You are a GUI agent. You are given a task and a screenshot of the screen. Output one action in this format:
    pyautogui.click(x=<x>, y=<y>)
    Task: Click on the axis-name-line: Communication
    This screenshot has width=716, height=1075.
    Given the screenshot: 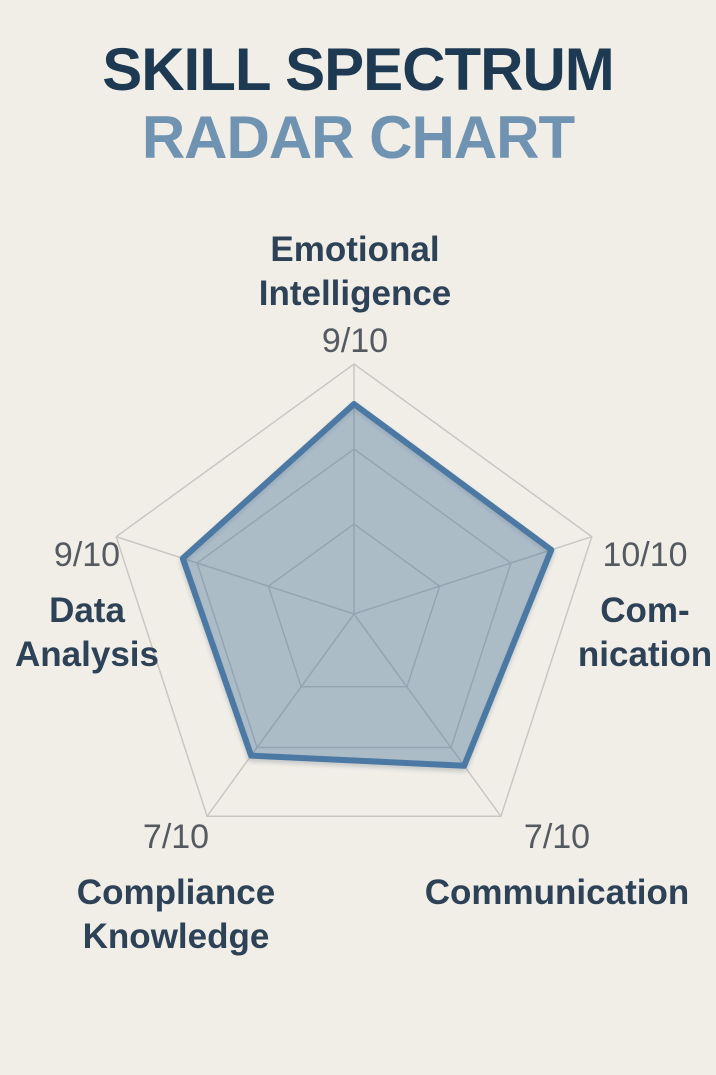 What is the action you would take?
    pyautogui.click(x=557, y=892)
    